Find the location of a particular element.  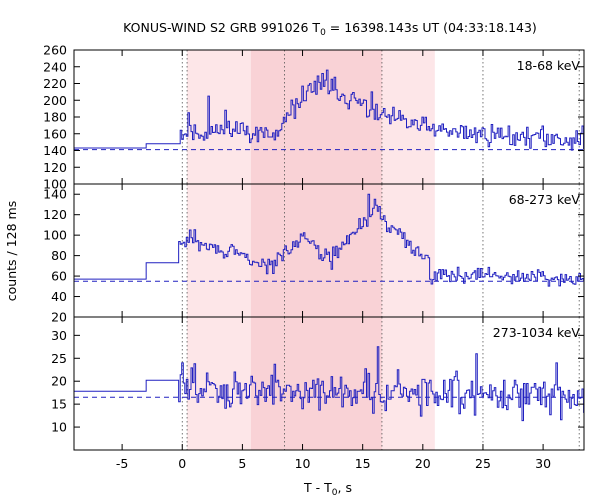

y-tick-label: 260 is located at coordinates (55, 50).